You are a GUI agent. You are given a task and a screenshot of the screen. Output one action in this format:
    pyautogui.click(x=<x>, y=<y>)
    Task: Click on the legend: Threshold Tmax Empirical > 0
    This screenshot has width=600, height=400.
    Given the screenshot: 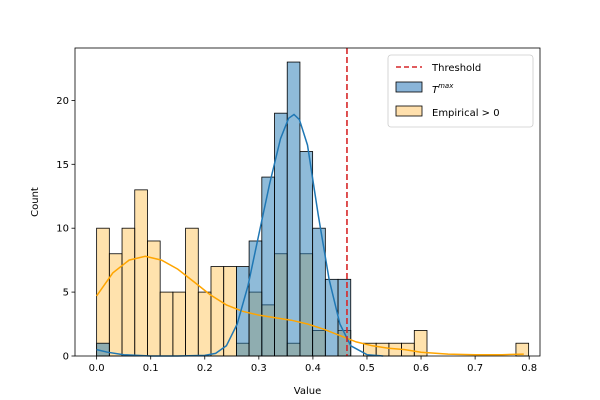 What is the action you would take?
    pyautogui.click(x=460, y=91)
    